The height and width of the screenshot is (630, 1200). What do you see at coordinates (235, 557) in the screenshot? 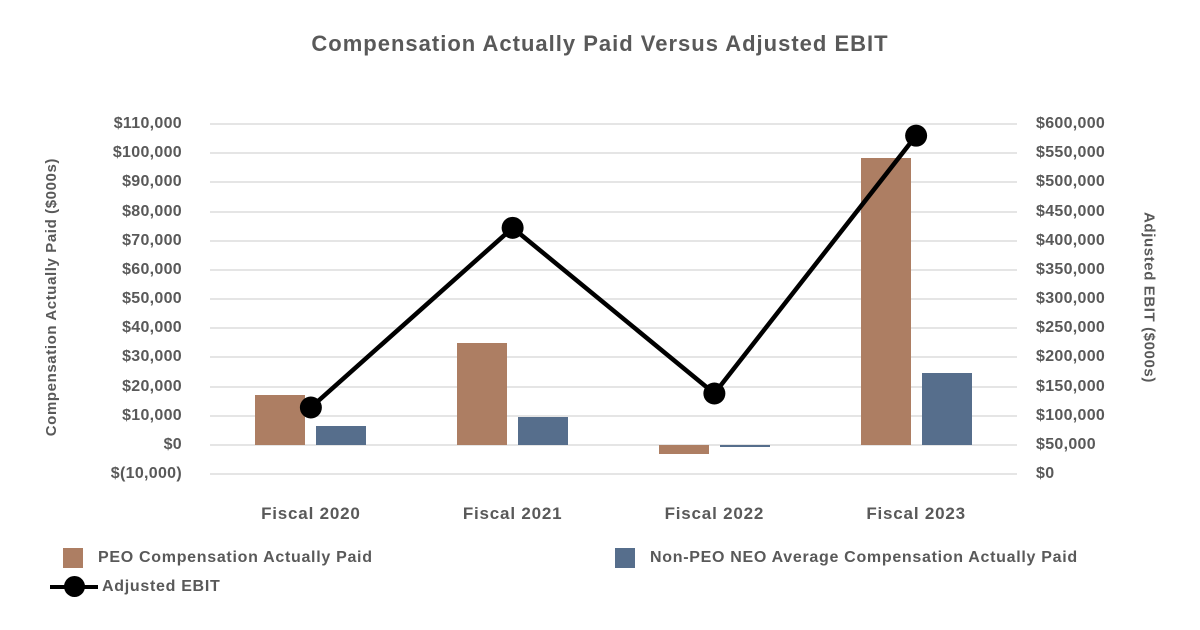
I see `legend-label-peo: PEO Compensation Actually Paid` at bounding box center [235, 557].